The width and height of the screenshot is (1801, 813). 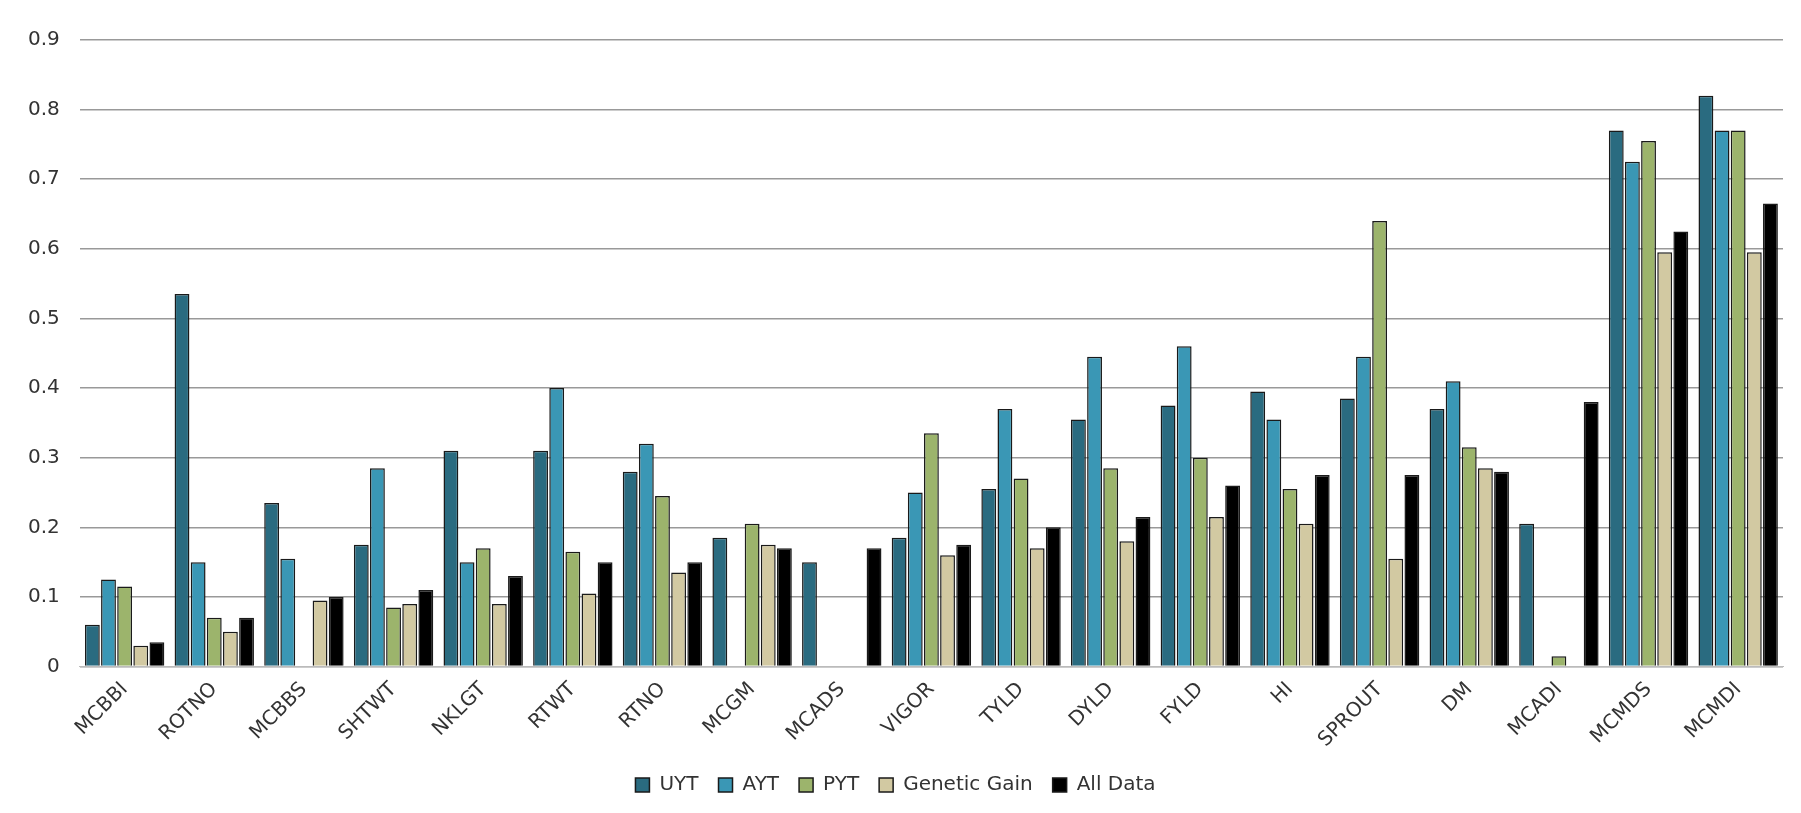 I want to click on y-tick-label: 0.8, so click(x=43, y=107).